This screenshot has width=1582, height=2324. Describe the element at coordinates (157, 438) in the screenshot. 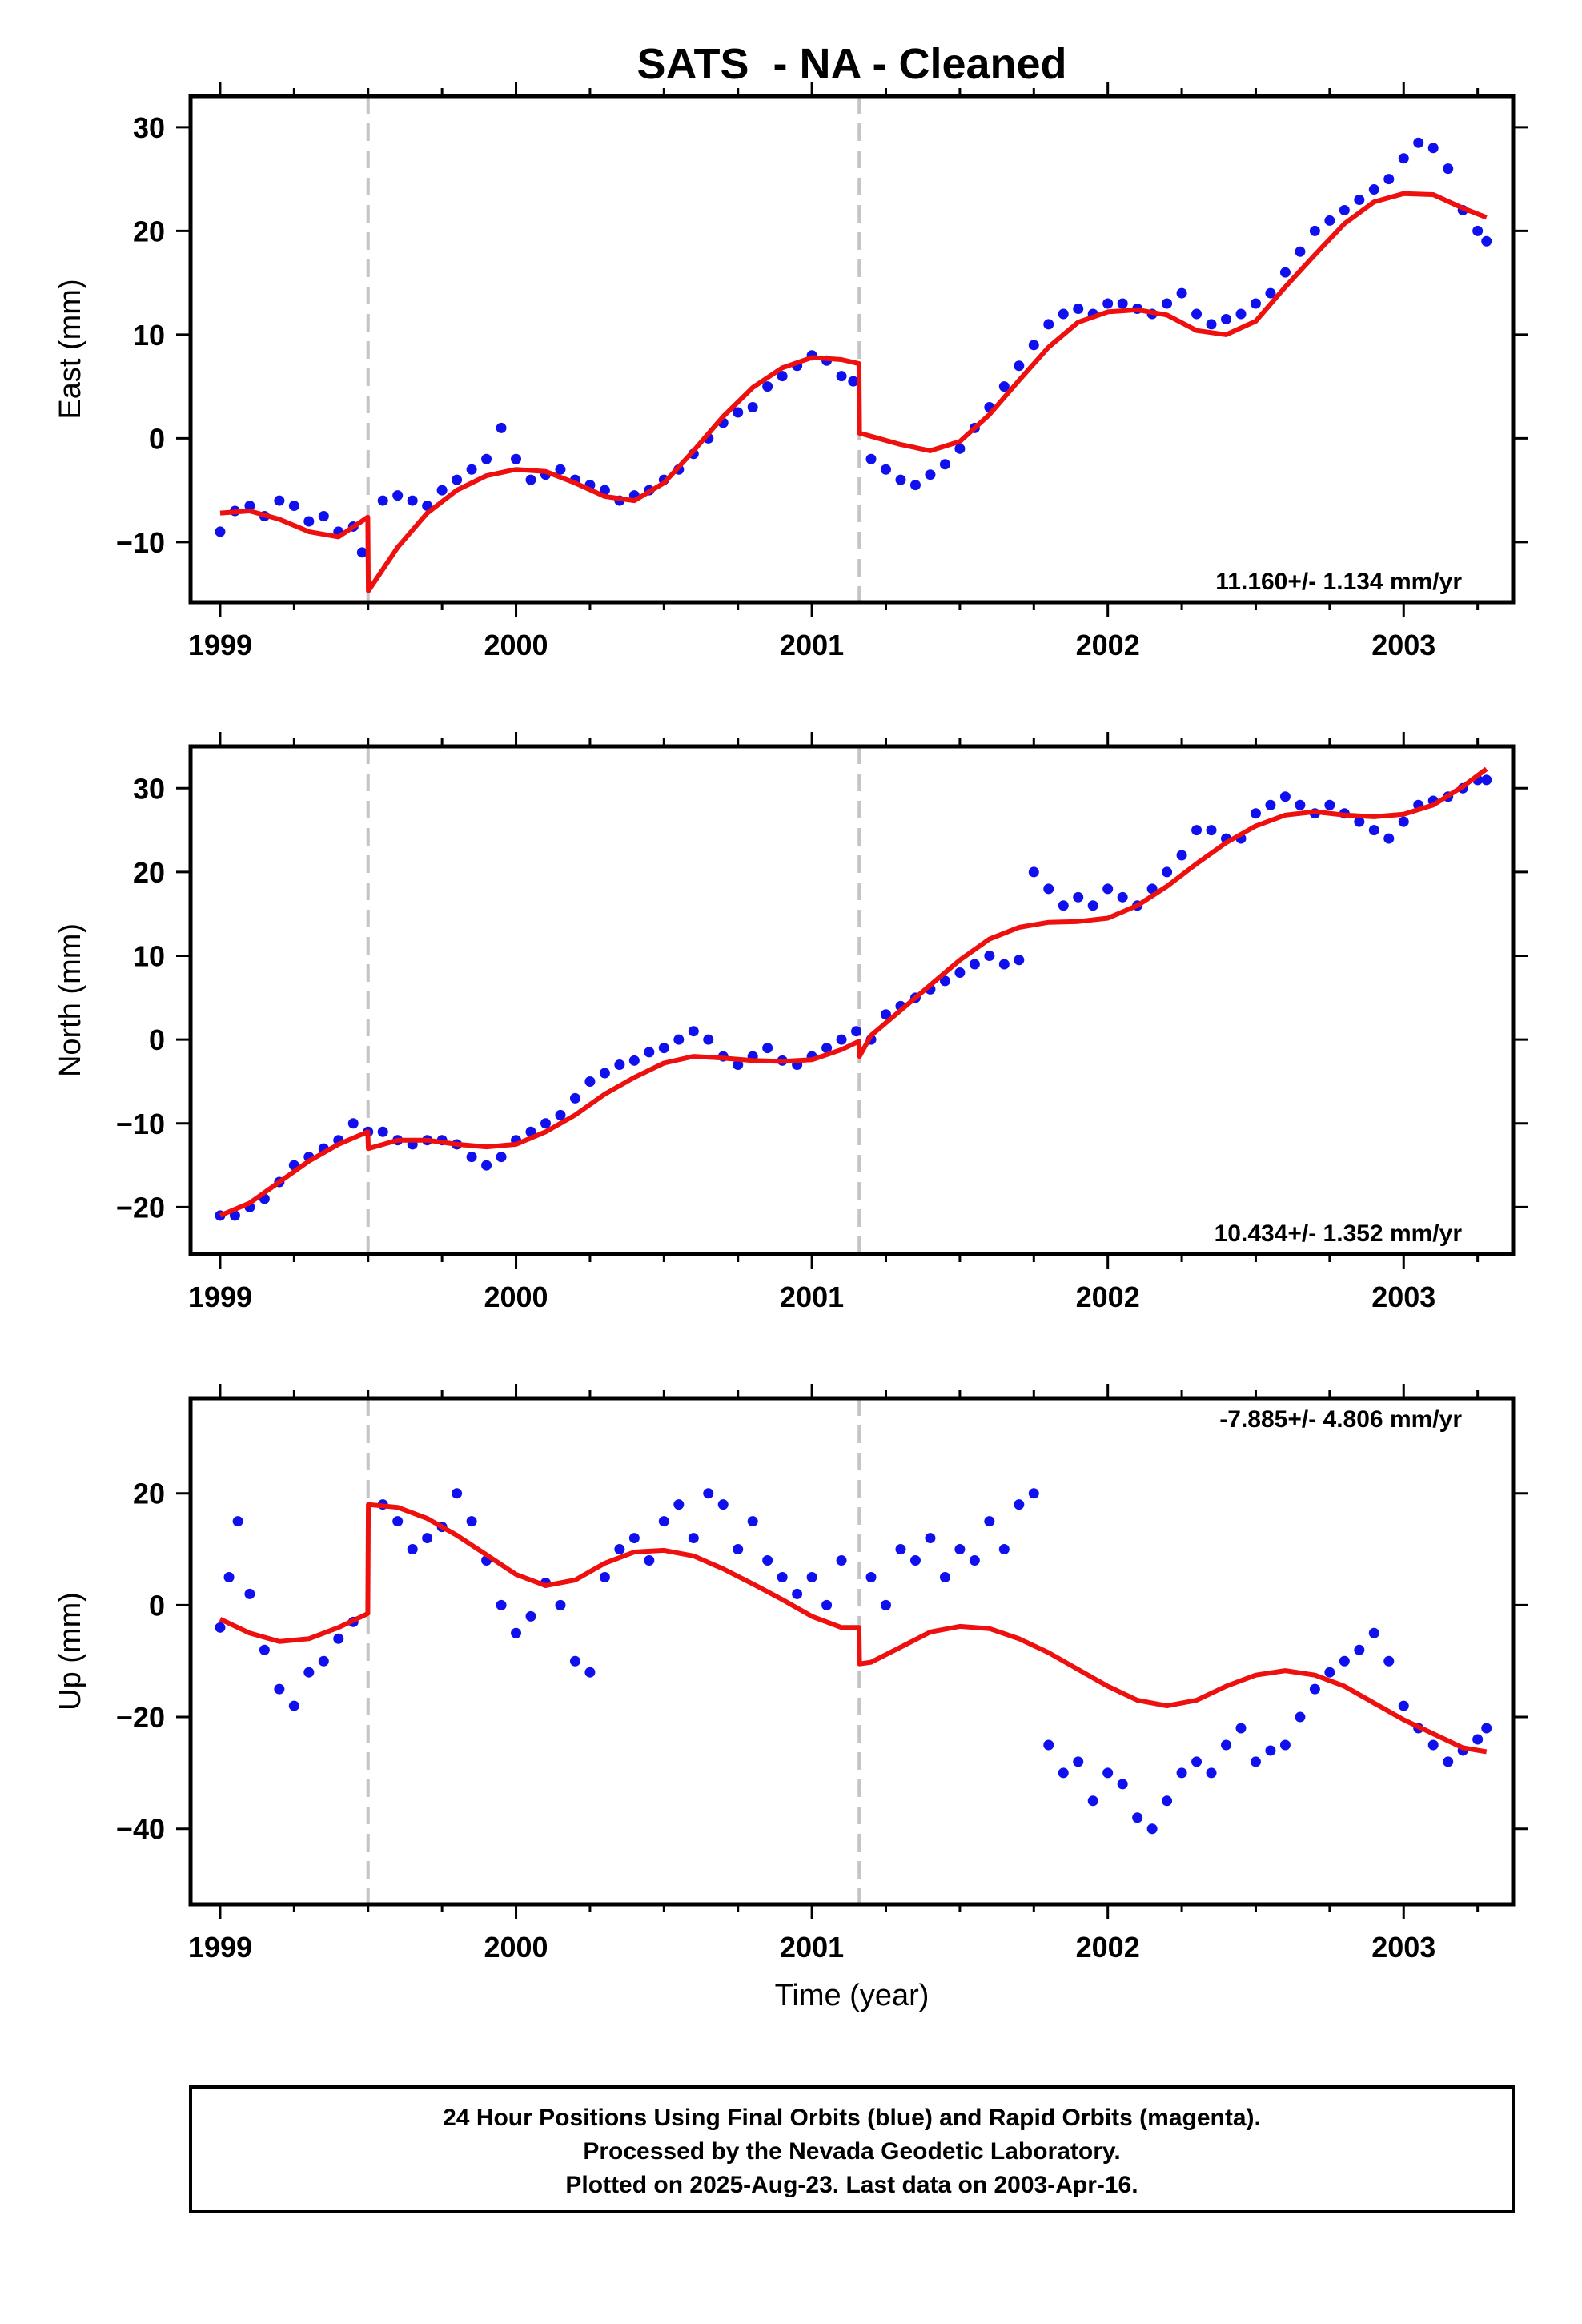

I see `y-tick-label: 0` at that location.